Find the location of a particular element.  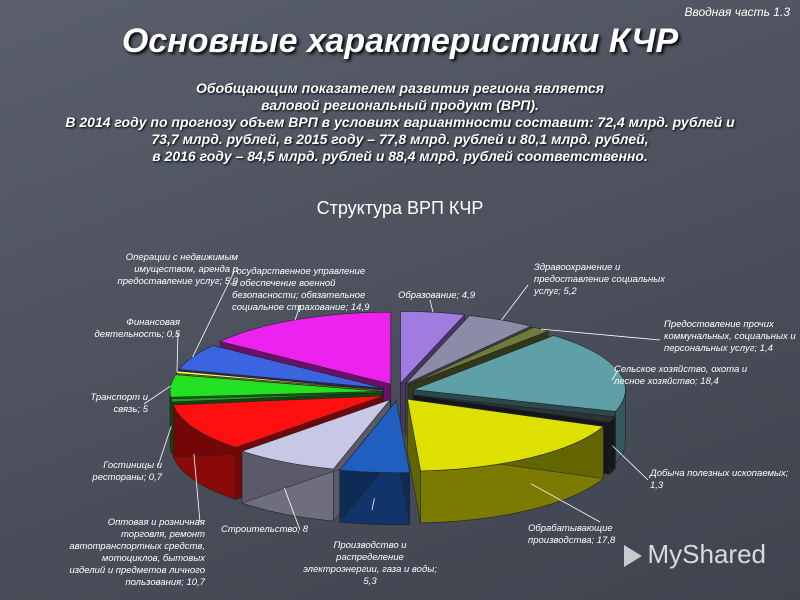

slice-label-line: электроэнергии, газа и воды; is located at coordinates (370, 569).